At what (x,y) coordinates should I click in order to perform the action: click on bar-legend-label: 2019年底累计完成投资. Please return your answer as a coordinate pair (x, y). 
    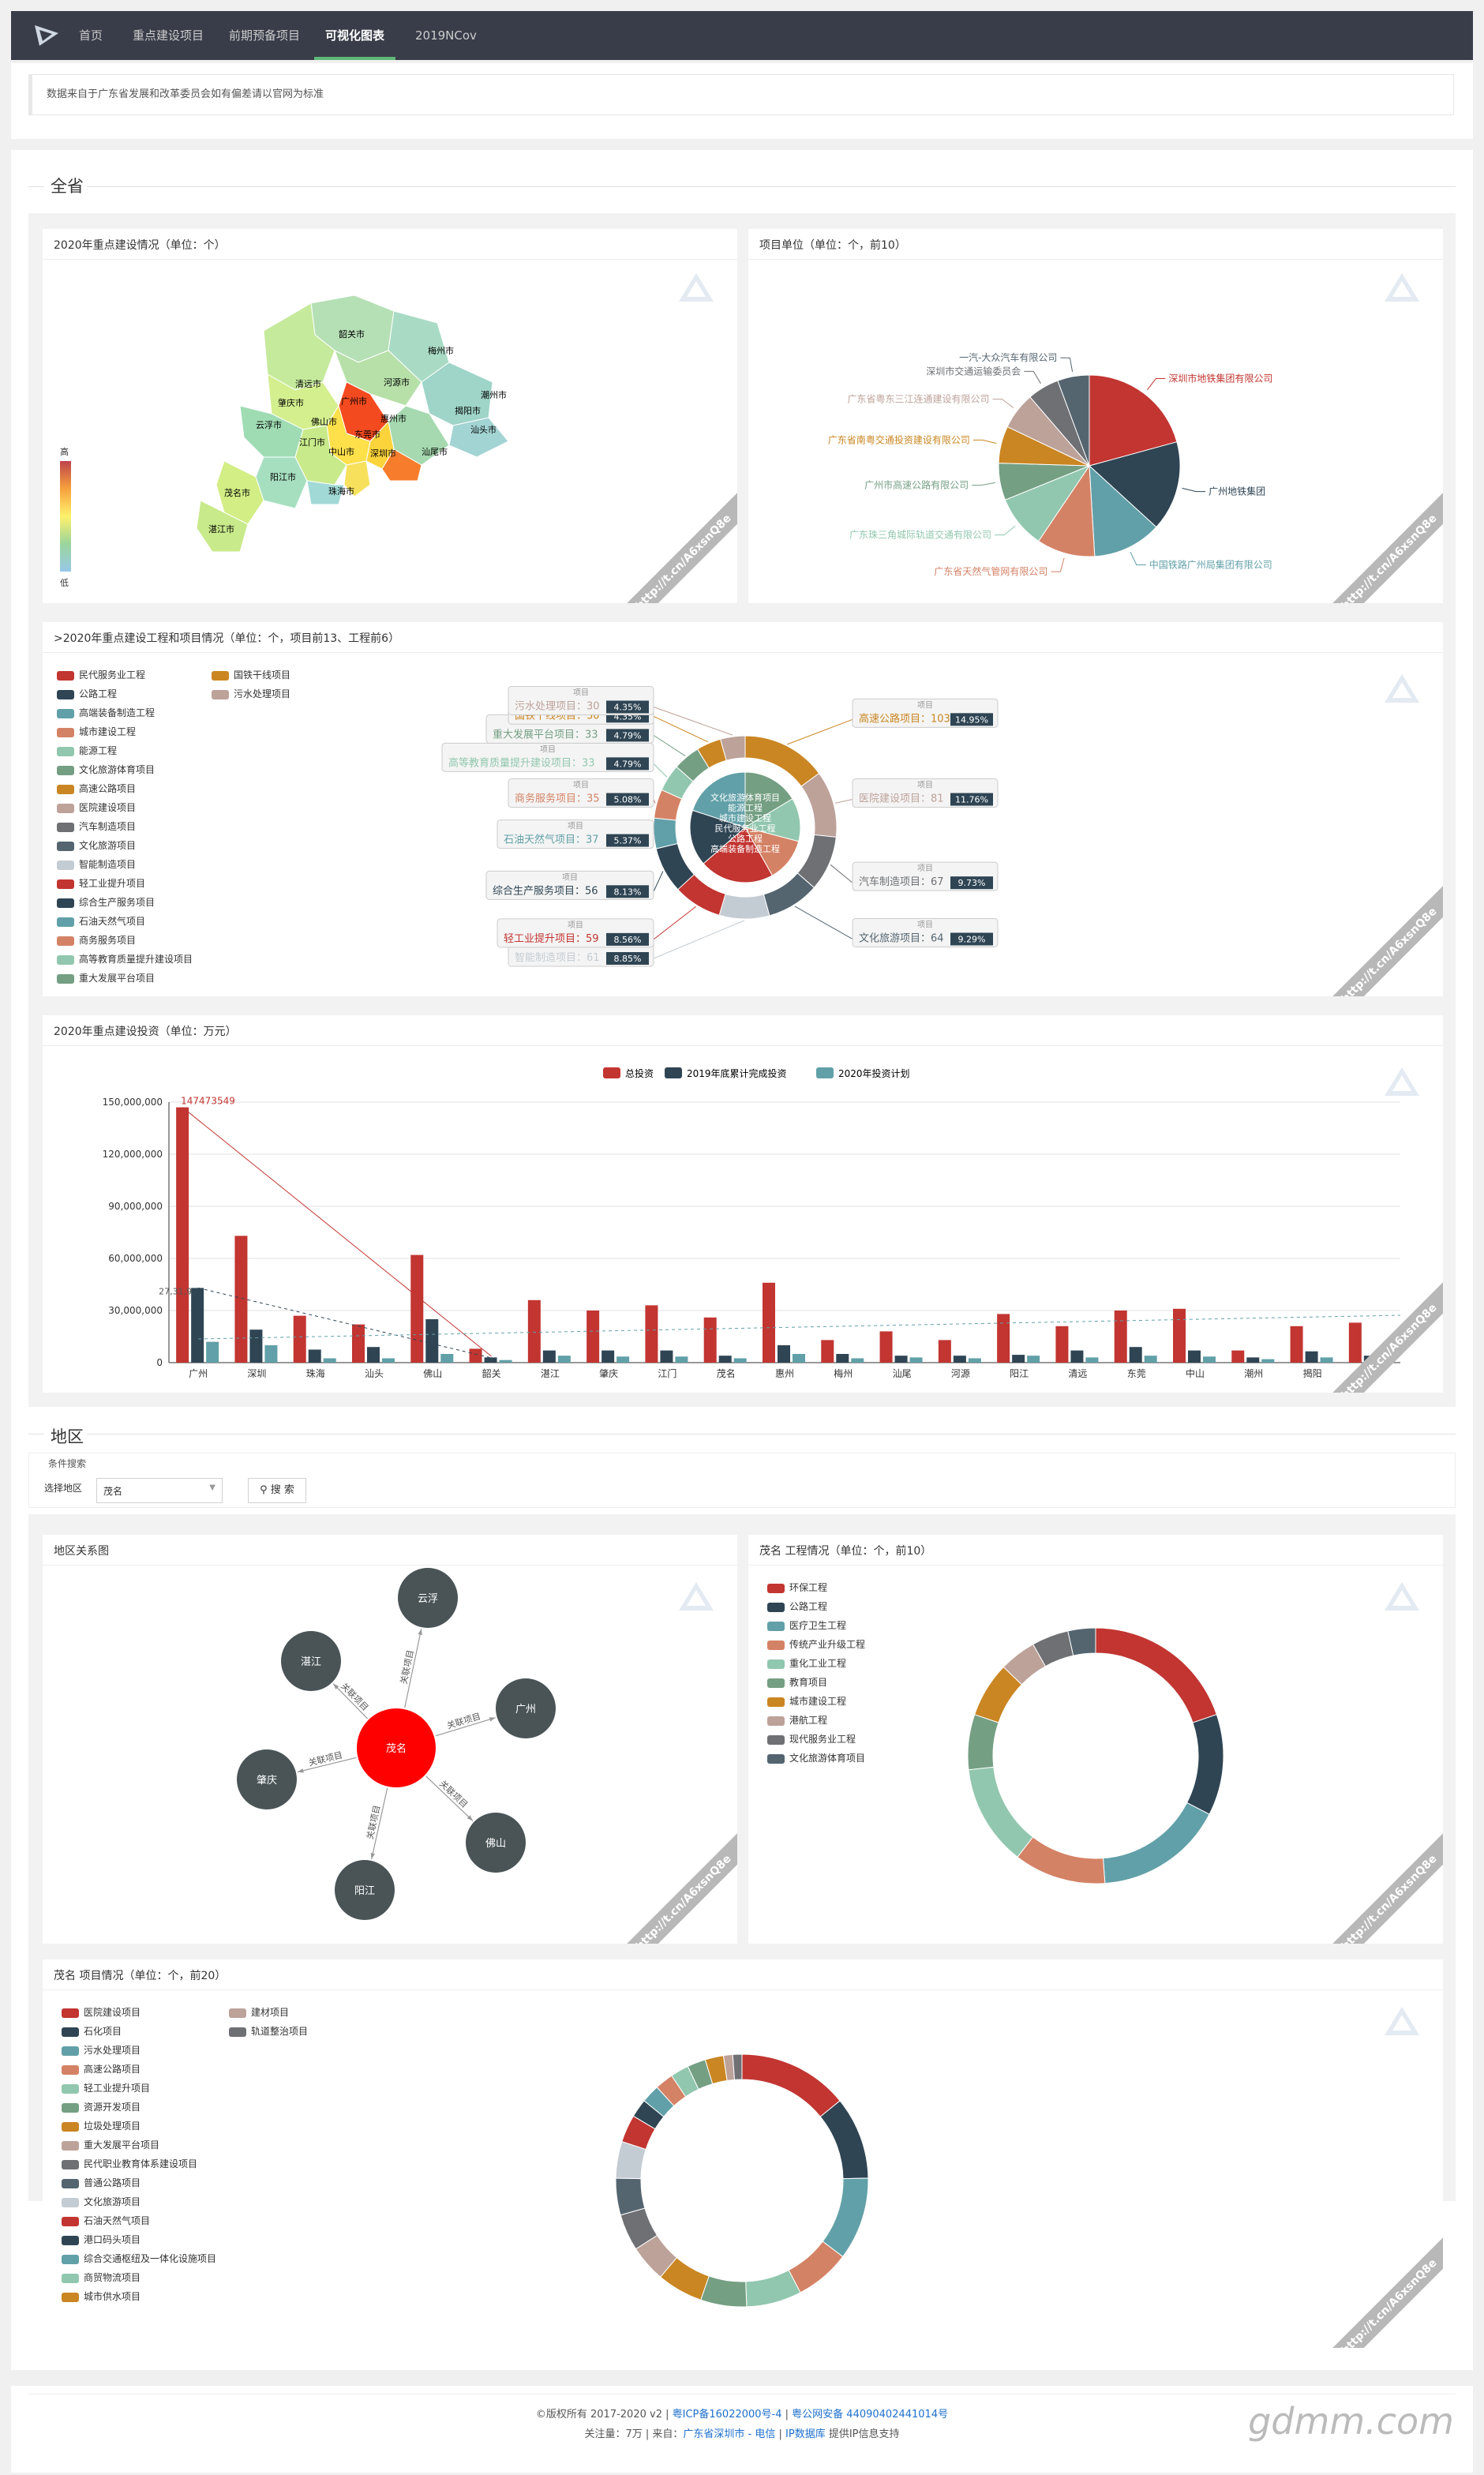
    Looking at the image, I should click on (737, 1073).